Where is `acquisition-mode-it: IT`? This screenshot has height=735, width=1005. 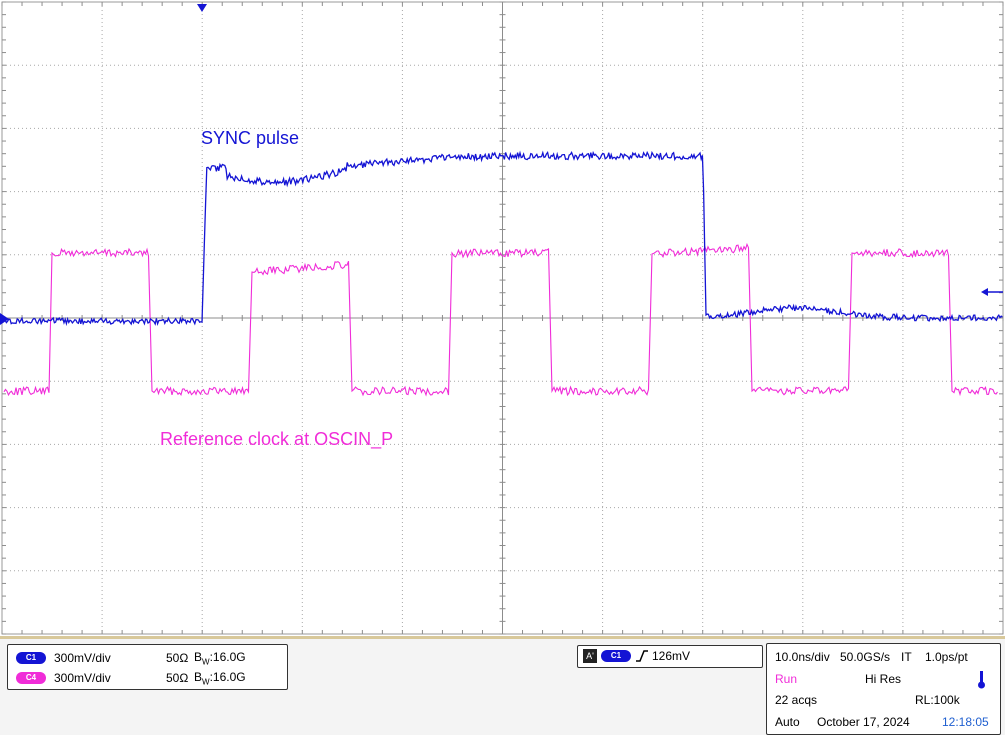 acquisition-mode-it: IT is located at coordinates (906, 657).